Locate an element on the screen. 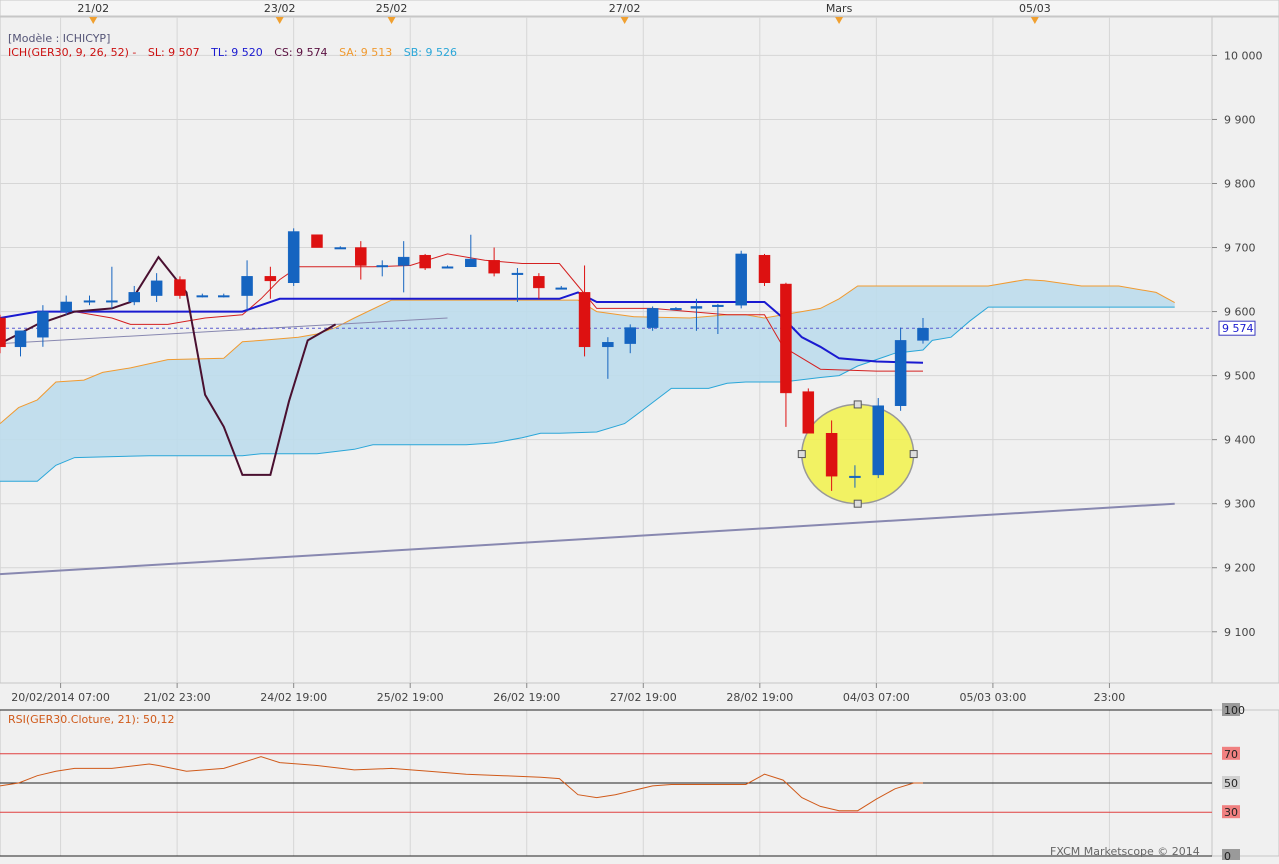 The height and width of the screenshot is (864, 1279). price-tick-label: 9 700 is located at coordinates (1240, 248).